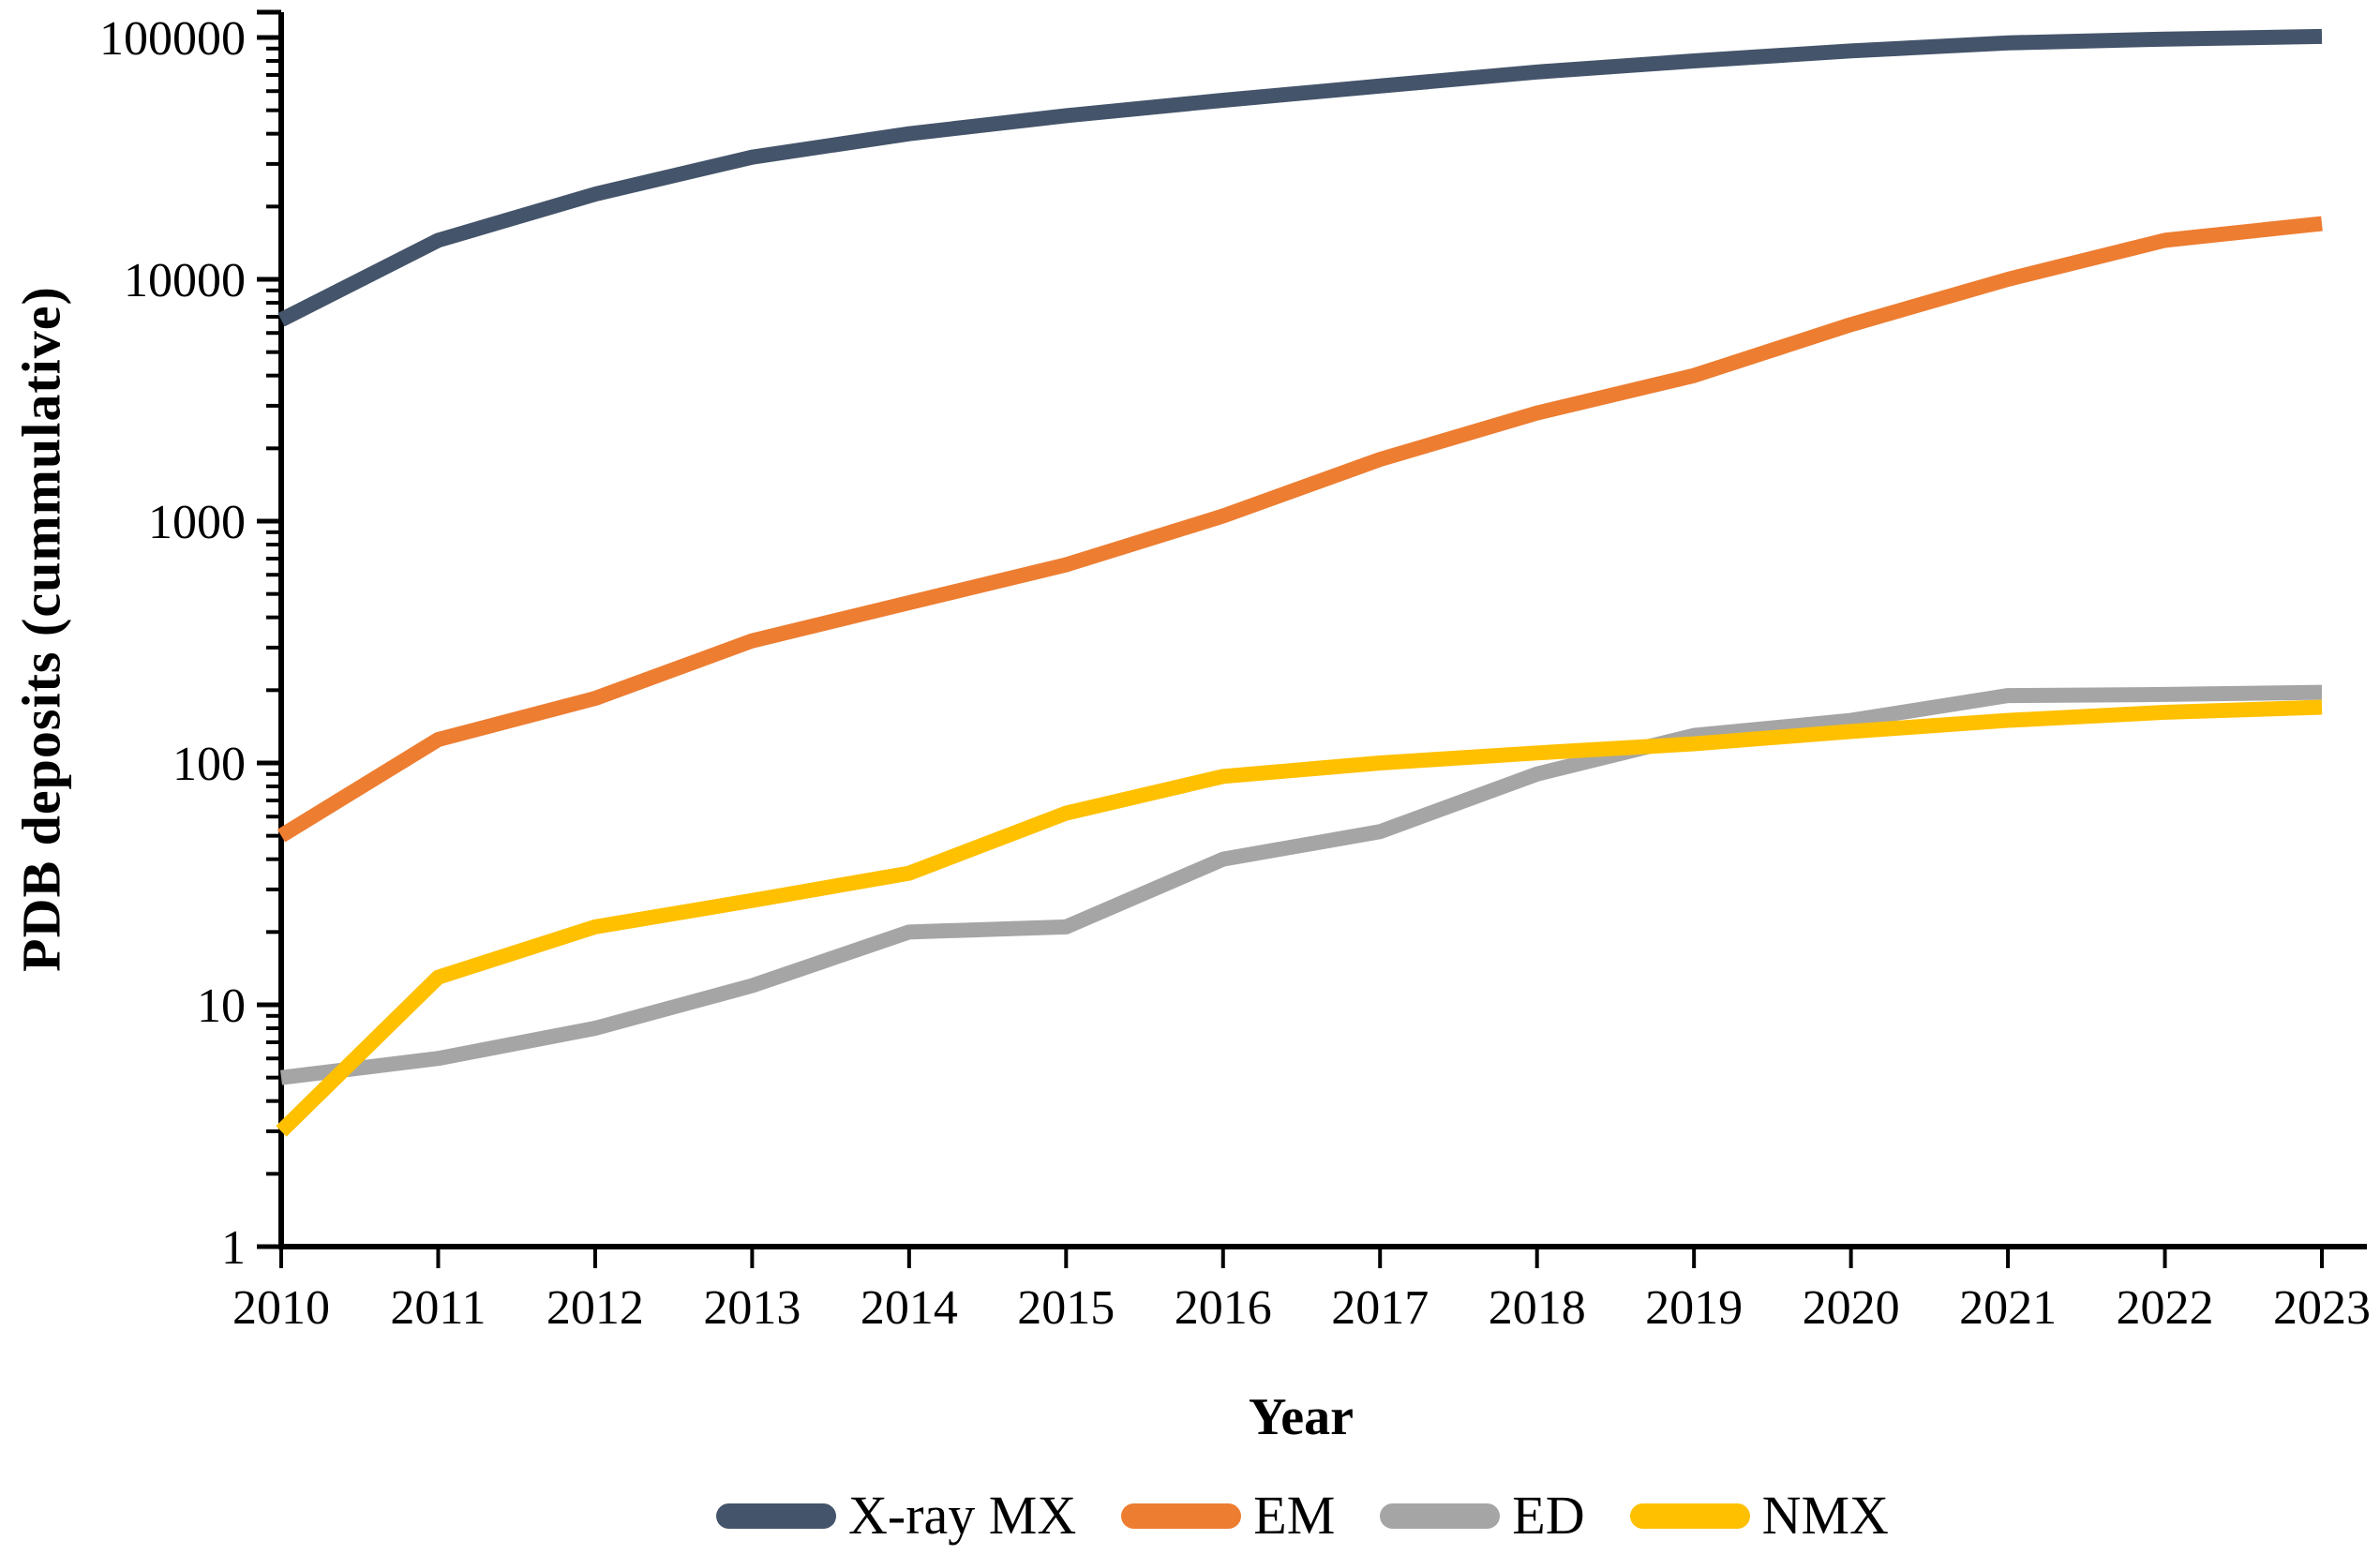 The width and height of the screenshot is (2380, 1555). What do you see at coordinates (281, 1308) in the screenshot?
I see `x-tick-label: 2010` at bounding box center [281, 1308].